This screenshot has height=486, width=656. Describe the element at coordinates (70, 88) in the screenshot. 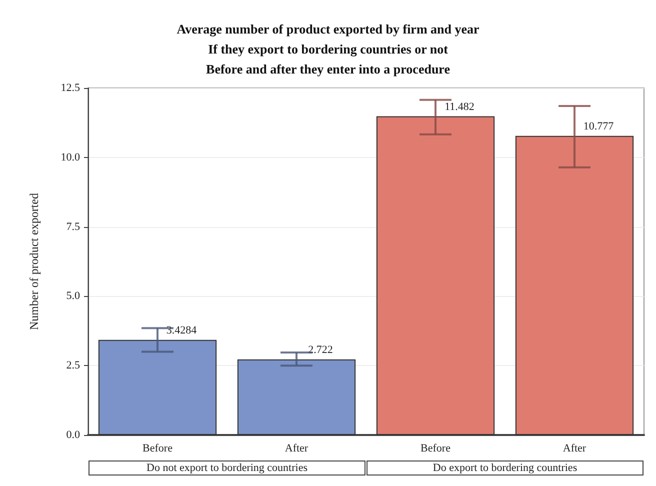

I see `y-tick-label: 12.5` at that location.